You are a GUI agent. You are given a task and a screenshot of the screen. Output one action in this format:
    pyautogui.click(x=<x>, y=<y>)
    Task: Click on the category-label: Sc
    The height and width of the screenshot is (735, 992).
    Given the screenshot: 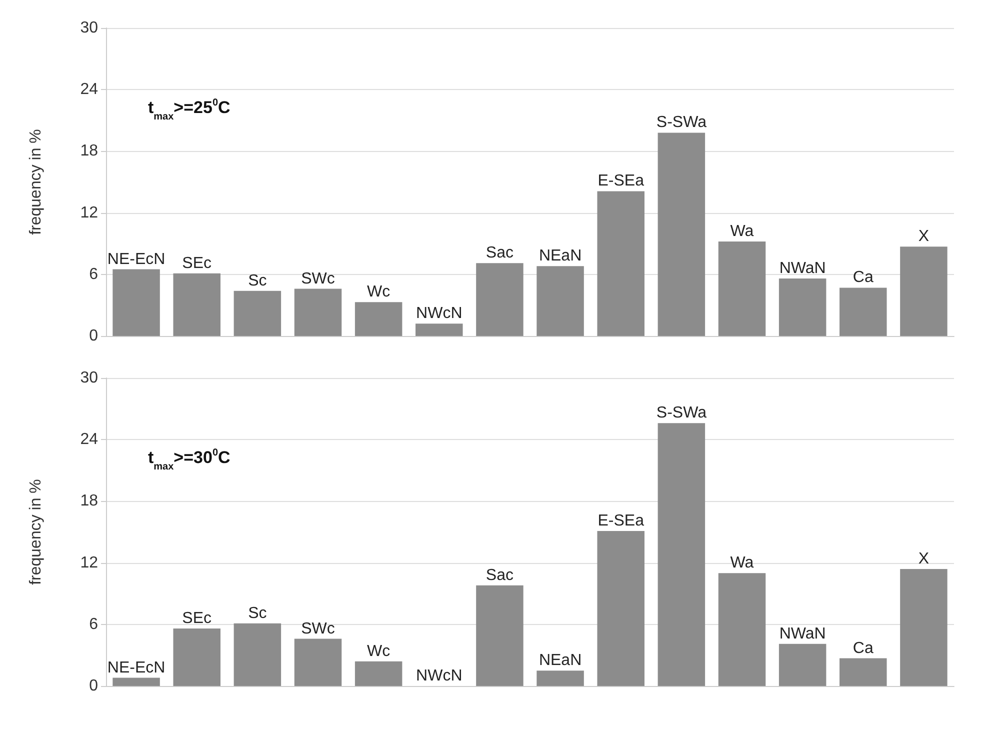 What is the action you would take?
    pyautogui.click(x=257, y=613)
    